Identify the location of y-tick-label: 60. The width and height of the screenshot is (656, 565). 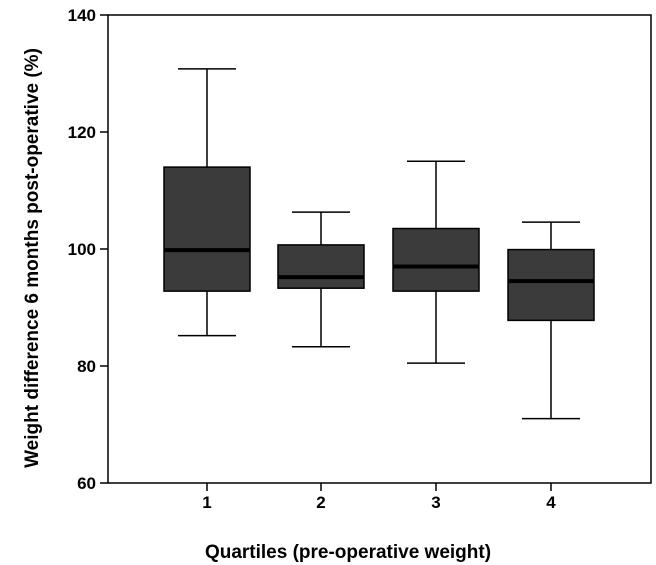
(86, 483).